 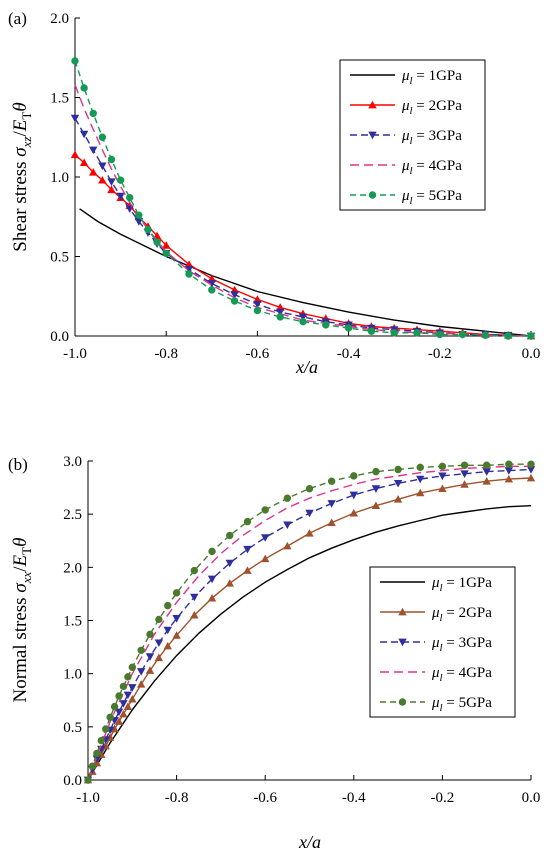 What do you see at coordinates (72, 728) in the screenshot?
I see `y-tick-label: 0.5` at bounding box center [72, 728].